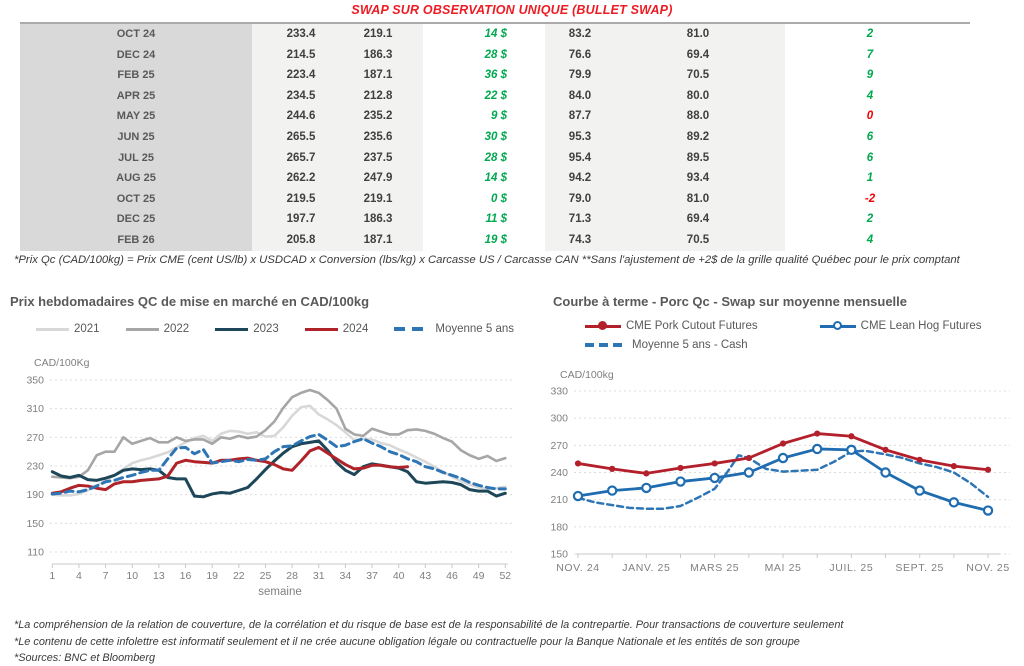 This screenshot has width=1024, height=666. I want to click on svg-text: 52, so click(505, 576).